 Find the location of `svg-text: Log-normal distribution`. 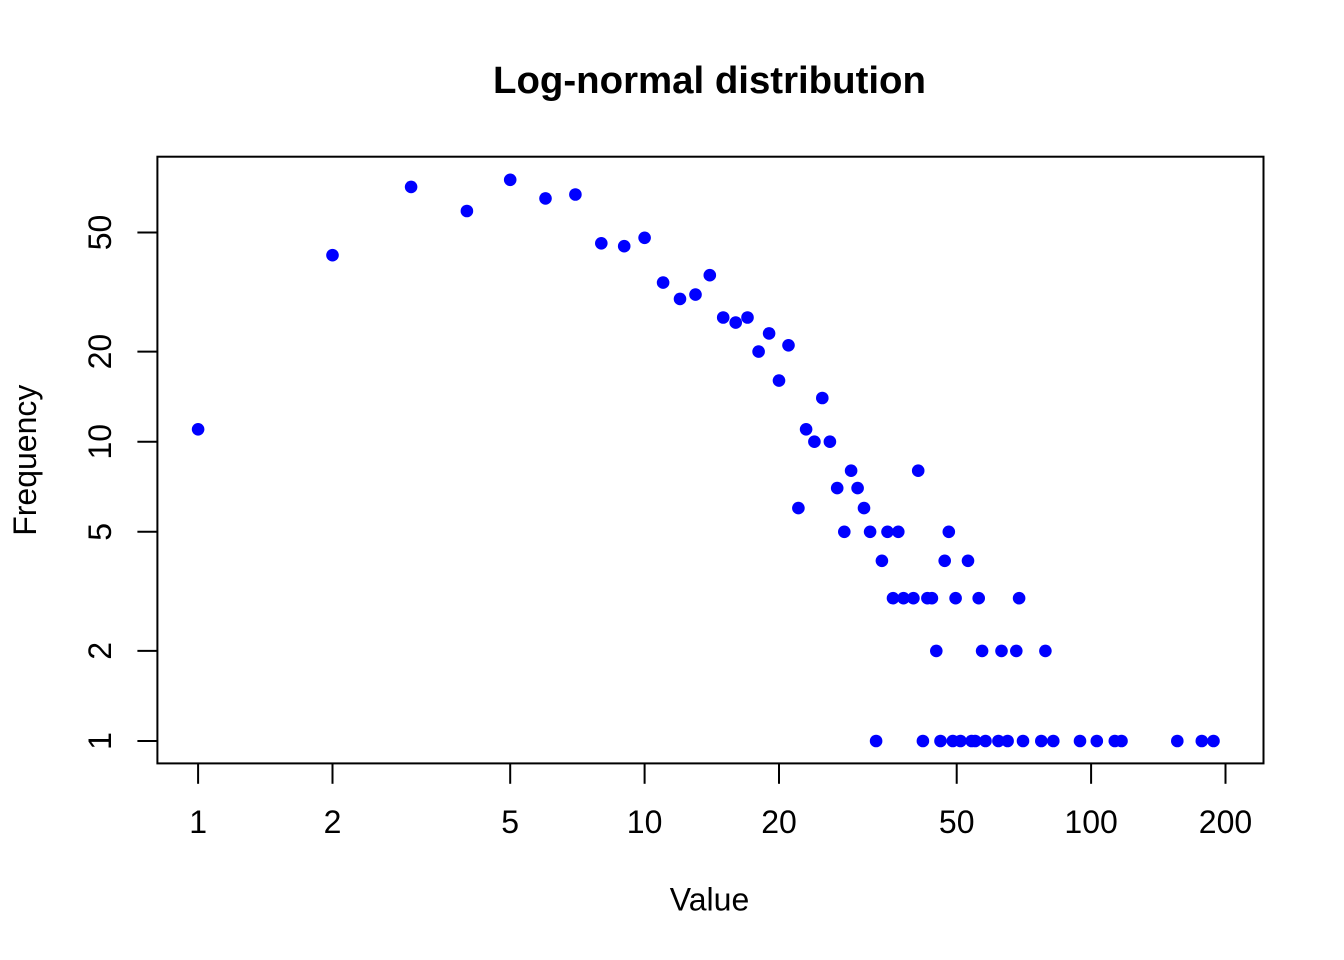

svg-text: Log-normal distribution is located at coordinates (709, 80).